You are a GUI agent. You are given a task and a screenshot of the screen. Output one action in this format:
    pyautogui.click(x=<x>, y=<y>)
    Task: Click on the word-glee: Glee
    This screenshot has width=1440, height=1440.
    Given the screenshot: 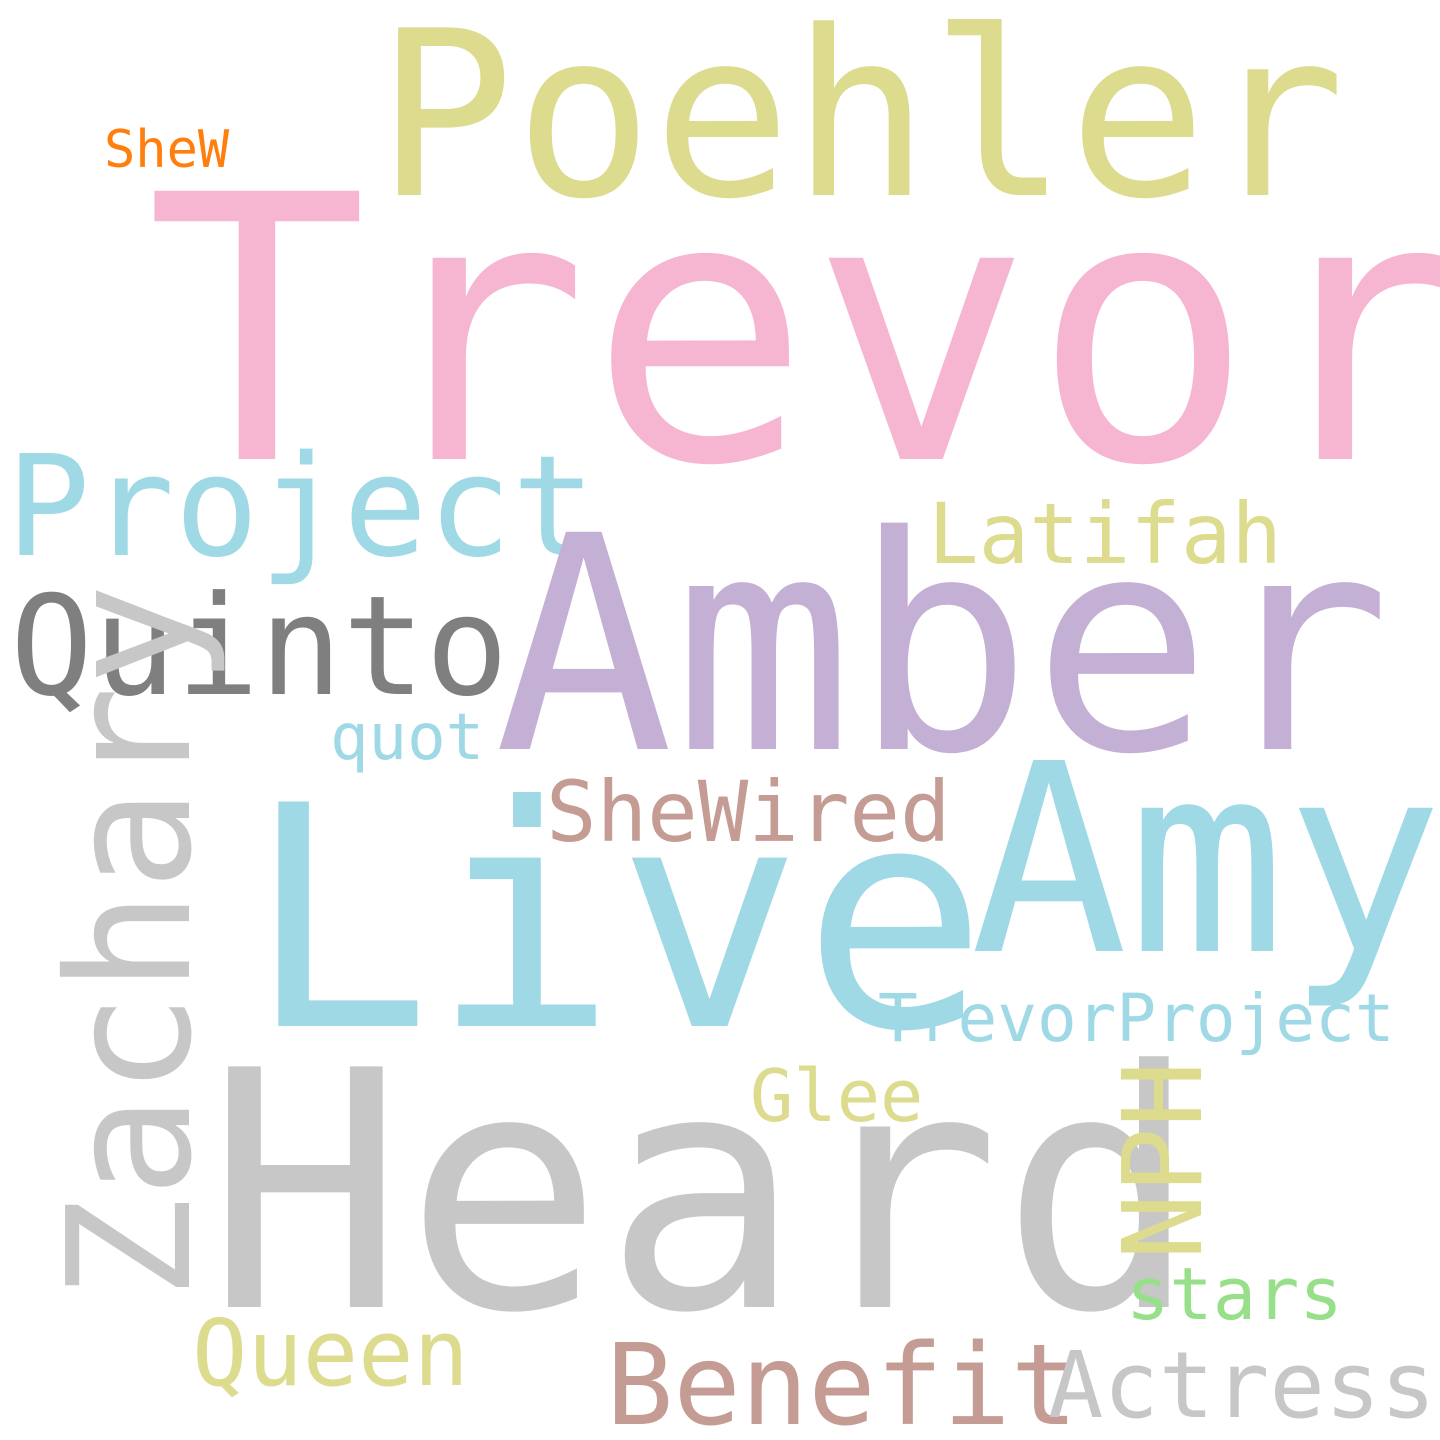 What is the action you would take?
    pyautogui.click(x=837, y=1096)
    